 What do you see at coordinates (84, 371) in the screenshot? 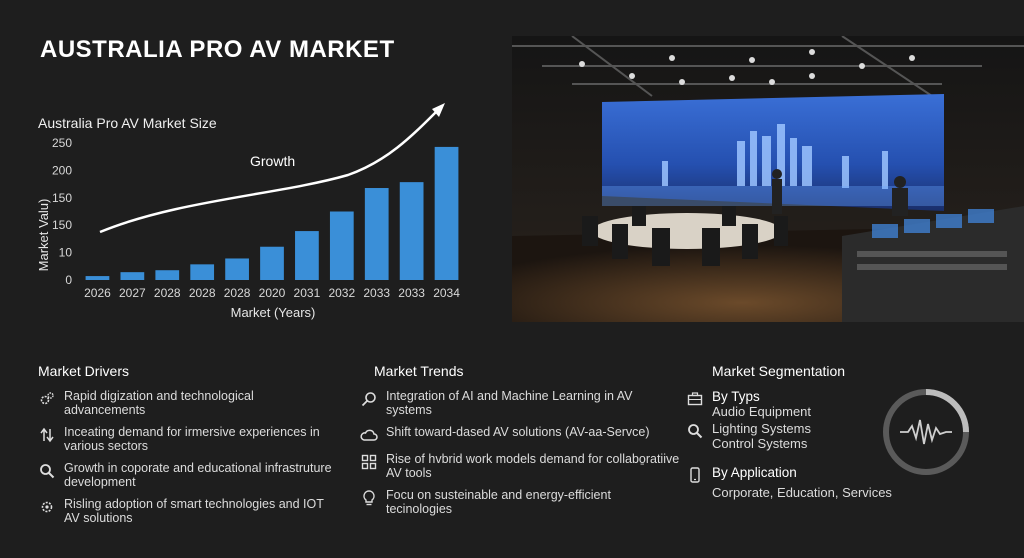
I see `market-drivers-heading: Market Drivers` at bounding box center [84, 371].